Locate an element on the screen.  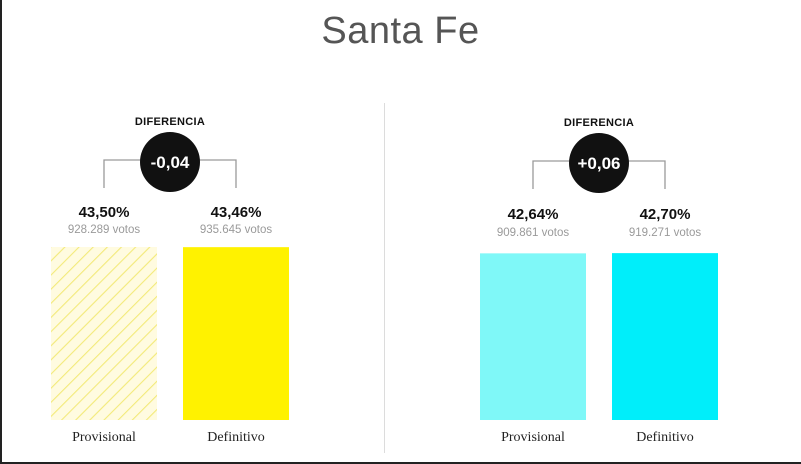
right-bar-provisional is located at coordinates (533, 336).